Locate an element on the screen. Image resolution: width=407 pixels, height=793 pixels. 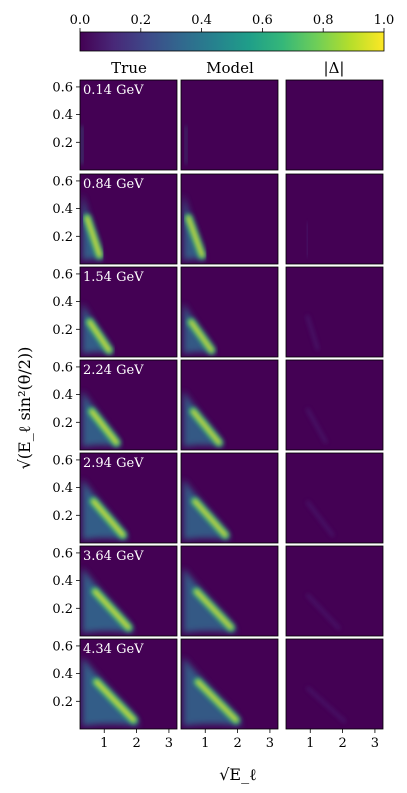
colorbar-tick-label: 0.0 is located at coordinates (80, 20).